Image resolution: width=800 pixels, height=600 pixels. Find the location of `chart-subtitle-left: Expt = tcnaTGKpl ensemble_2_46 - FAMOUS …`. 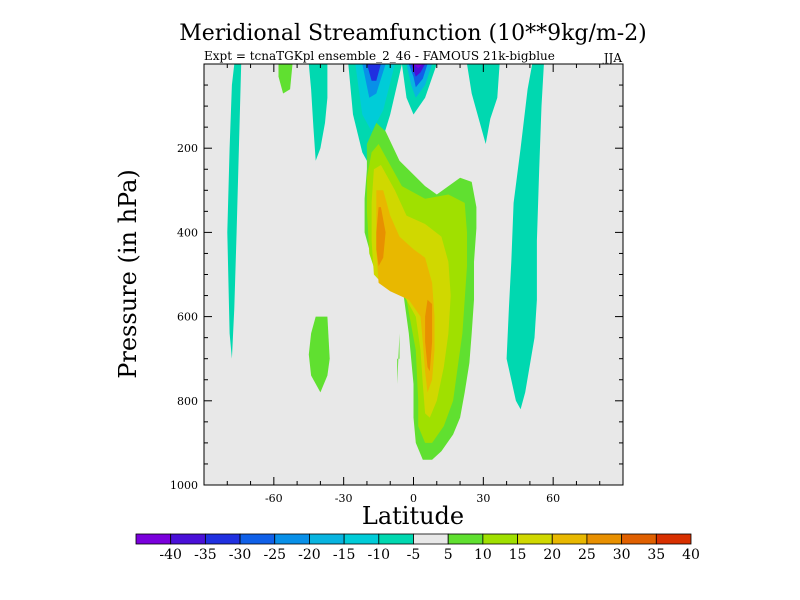

chart-subtitle-left: Expt = tcnaTGKpl ensemble_2_46 - FAMOUS … is located at coordinates (379, 56).